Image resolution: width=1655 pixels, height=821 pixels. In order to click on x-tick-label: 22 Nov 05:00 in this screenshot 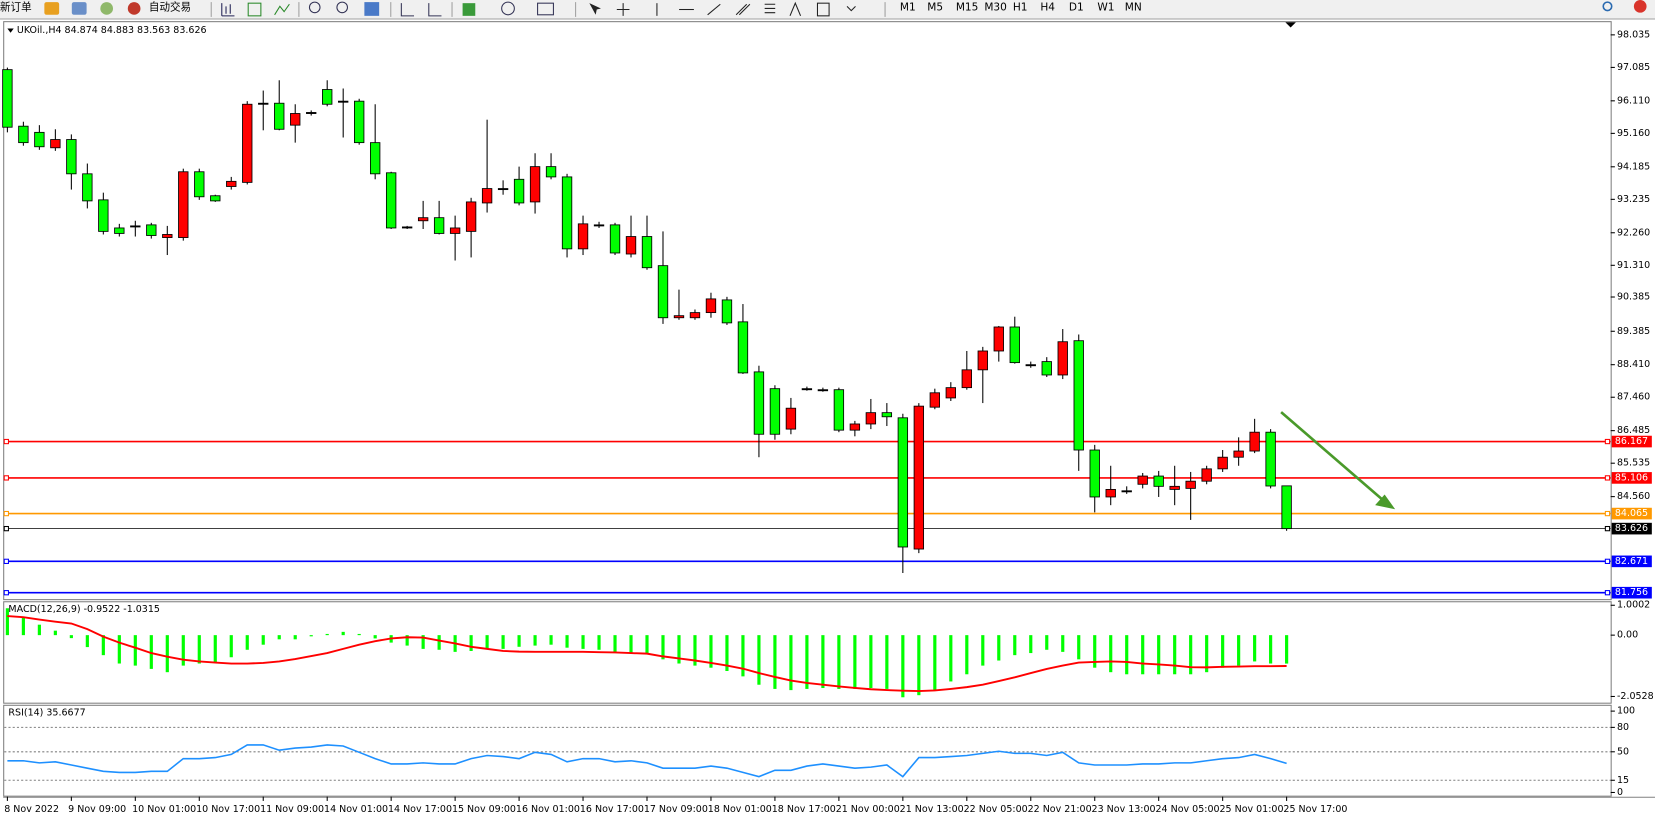, I will do `click(996, 809)`.